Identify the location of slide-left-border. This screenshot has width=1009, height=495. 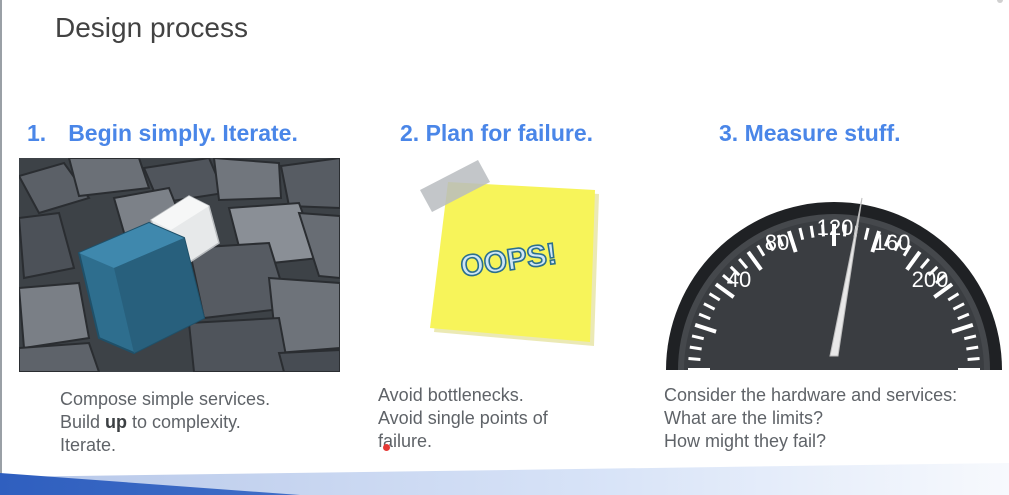
(1, 247).